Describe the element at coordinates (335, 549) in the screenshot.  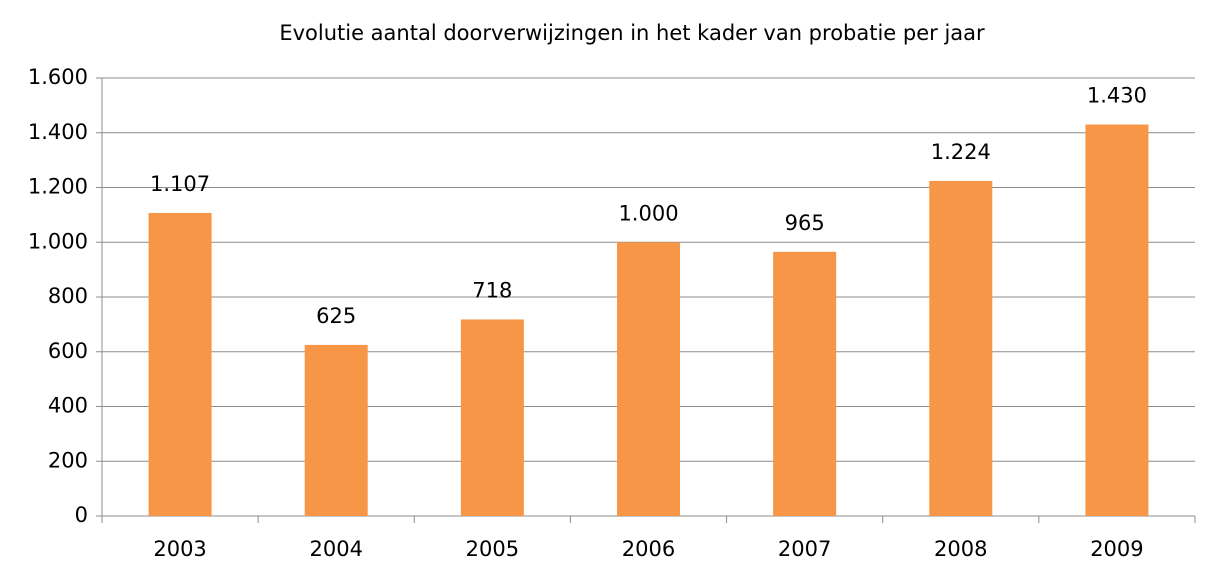
I see `x-tick-label: 2004` at that location.